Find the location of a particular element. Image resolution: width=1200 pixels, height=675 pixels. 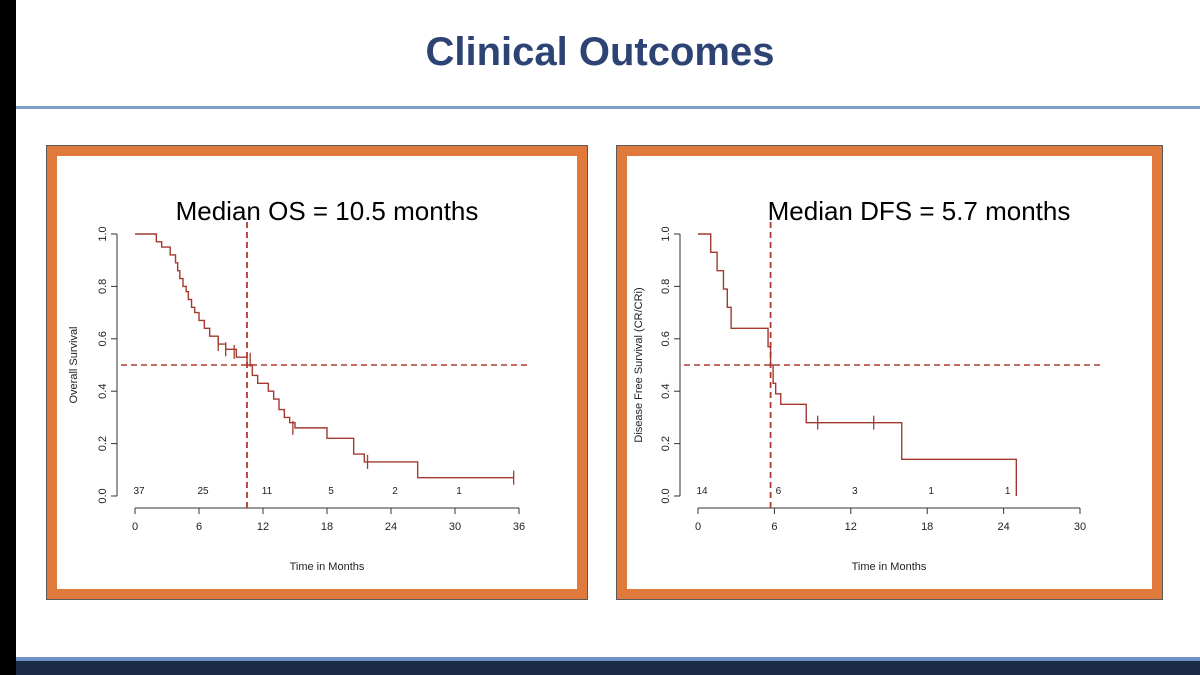

at-risk-count: 3 is located at coordinates (855, 491).